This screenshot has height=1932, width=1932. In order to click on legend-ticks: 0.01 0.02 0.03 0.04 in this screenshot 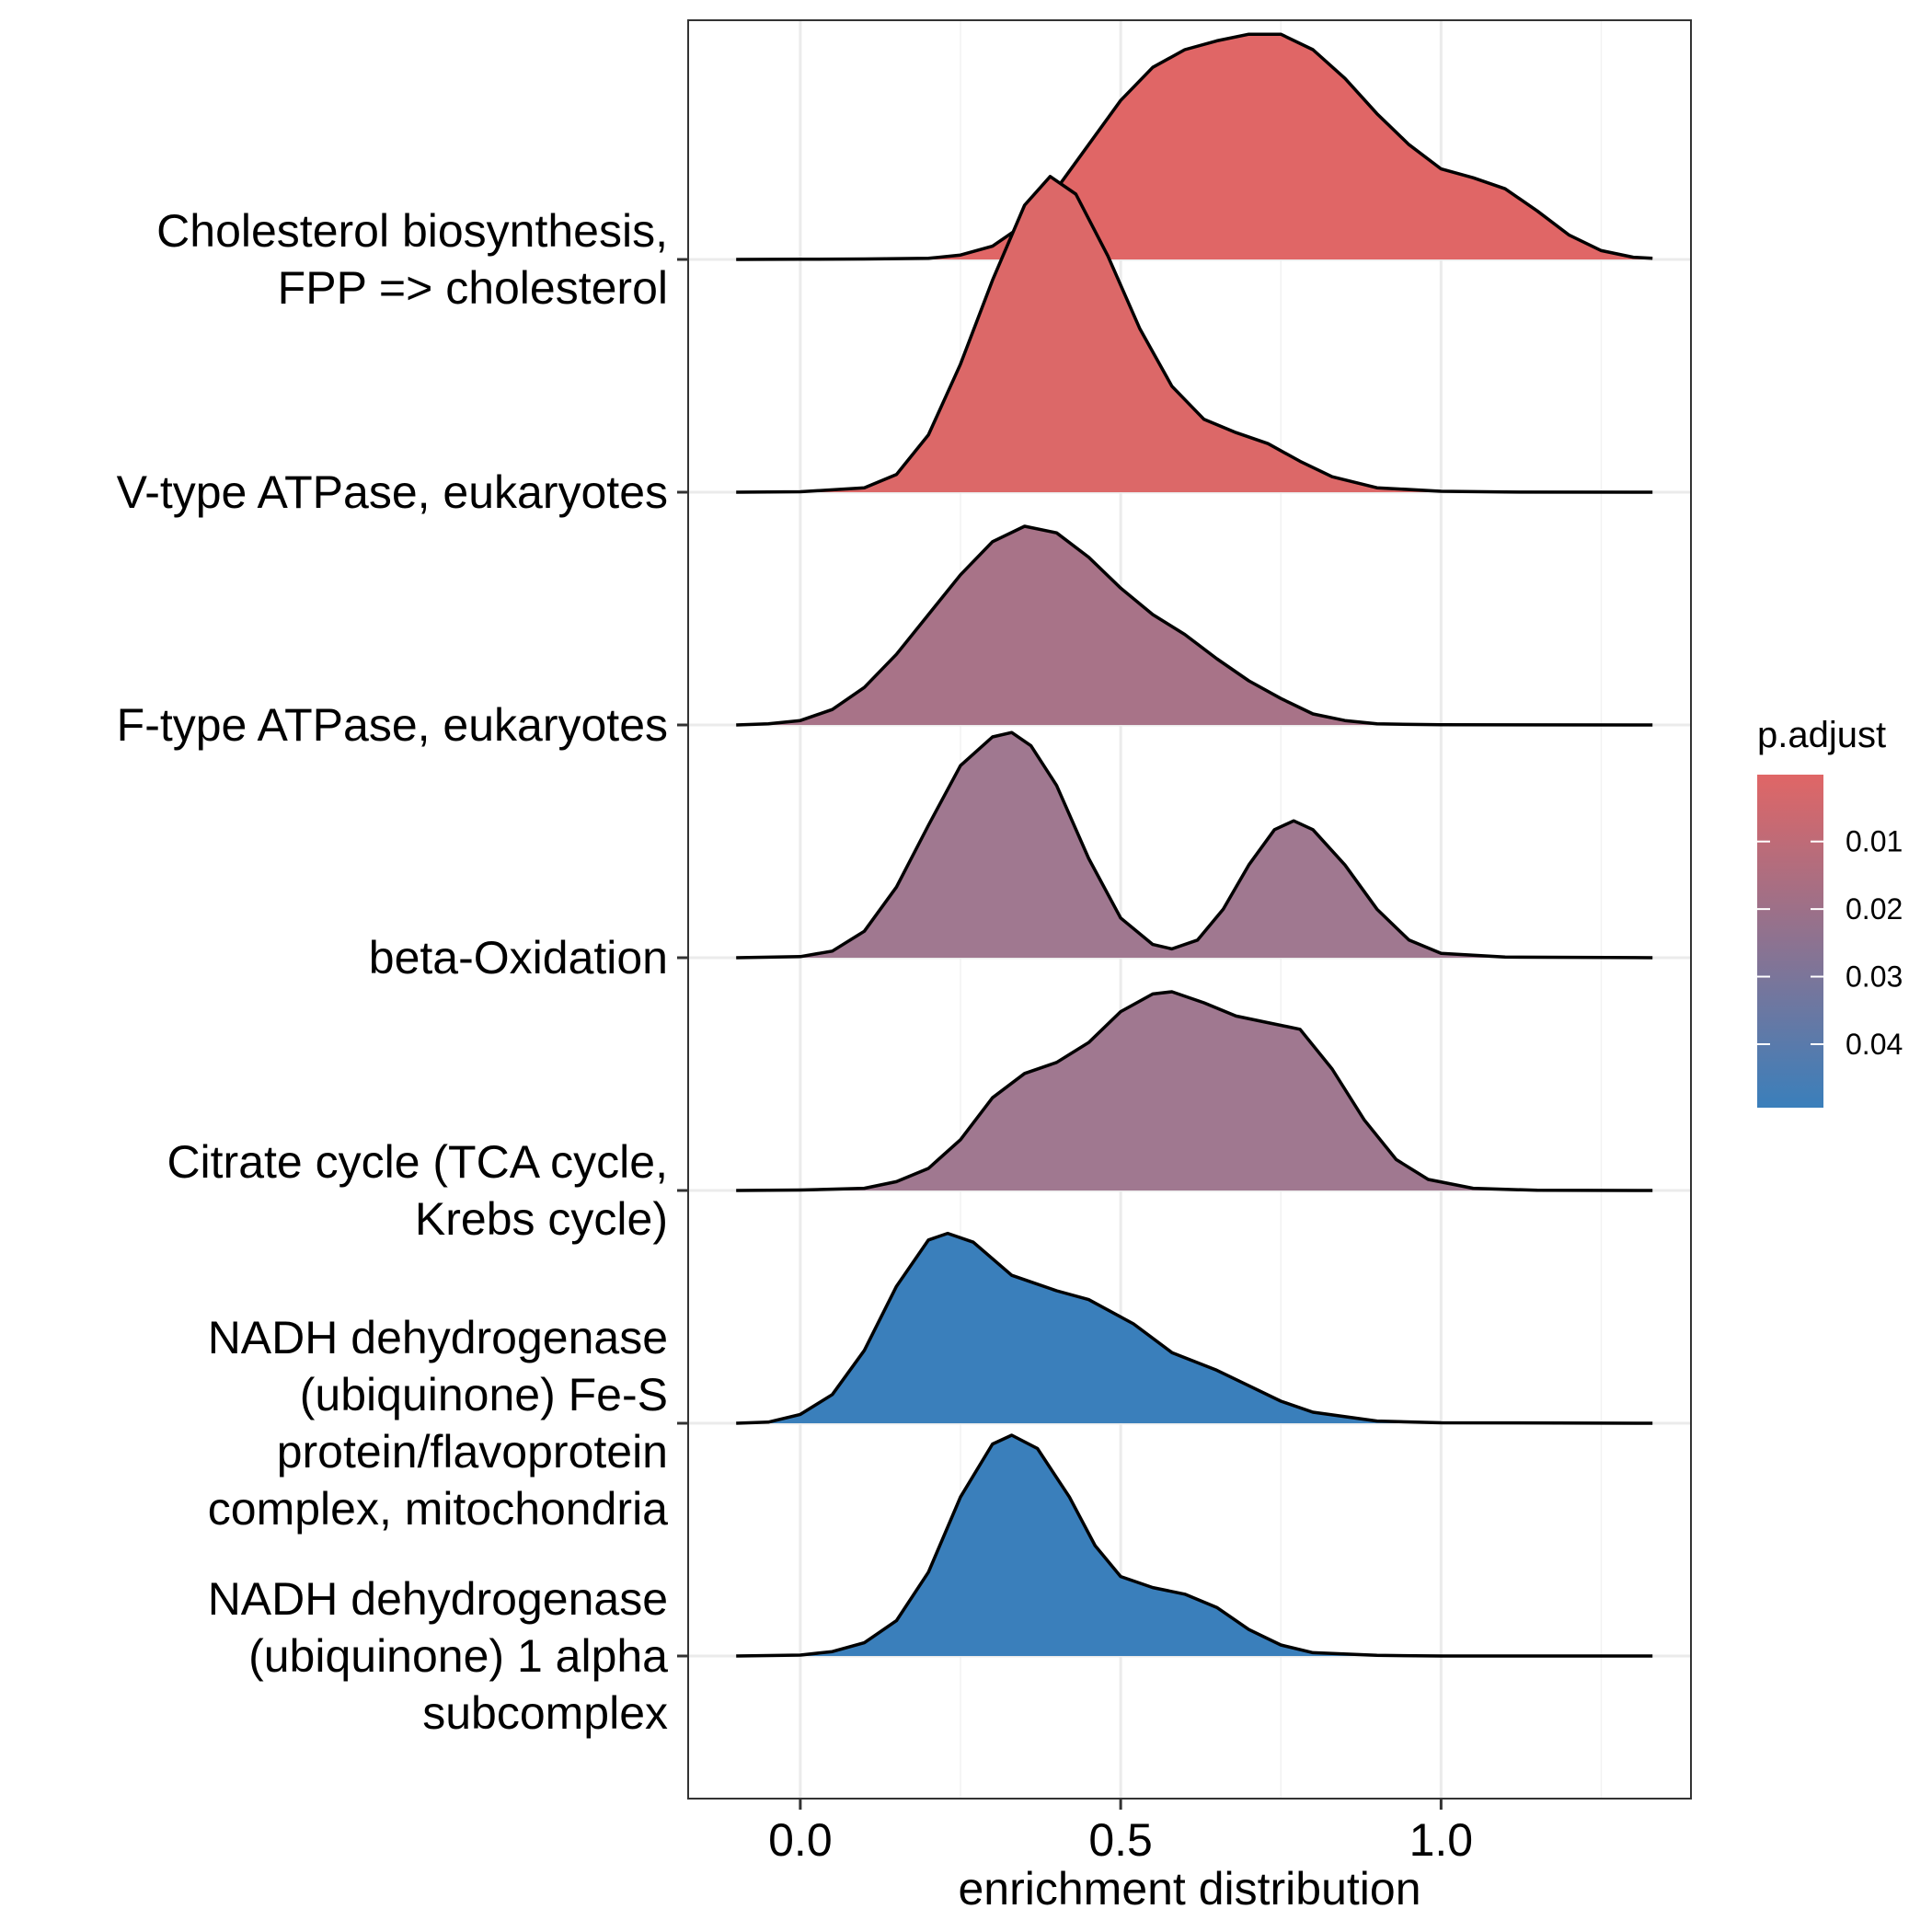, I will do `click(1830, 943)`.